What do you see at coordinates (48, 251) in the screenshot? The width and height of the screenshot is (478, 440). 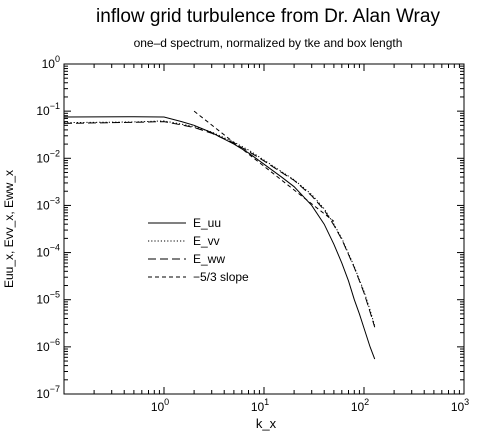 I see `y-tick-label: 10⁻⁴` at bounding box center [48, 251].